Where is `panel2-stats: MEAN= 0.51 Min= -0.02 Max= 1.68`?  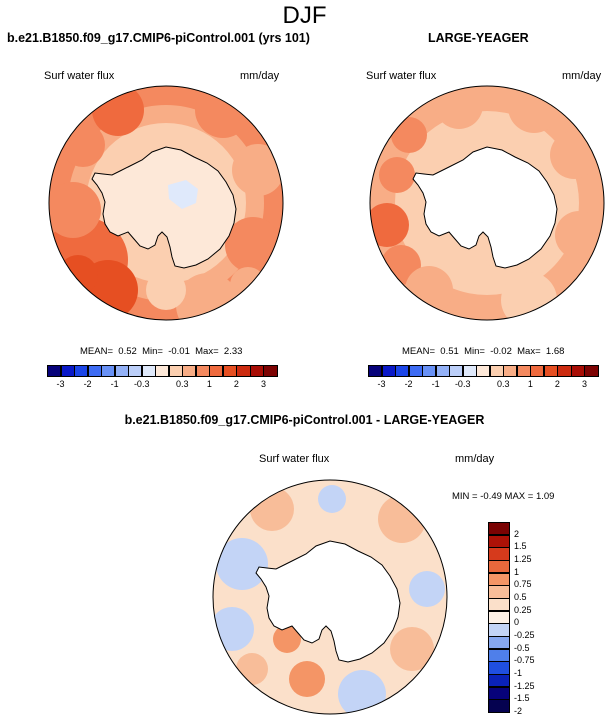
panel2-stats: MEAN= 0.51 Min= -0.02 Max= 1.68 is located at coordinates (483, 351).